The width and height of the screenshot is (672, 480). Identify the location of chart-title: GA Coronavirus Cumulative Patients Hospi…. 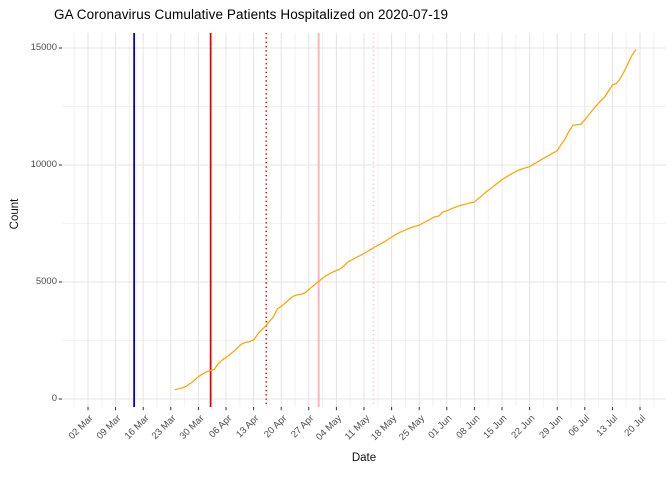
(251, 14).